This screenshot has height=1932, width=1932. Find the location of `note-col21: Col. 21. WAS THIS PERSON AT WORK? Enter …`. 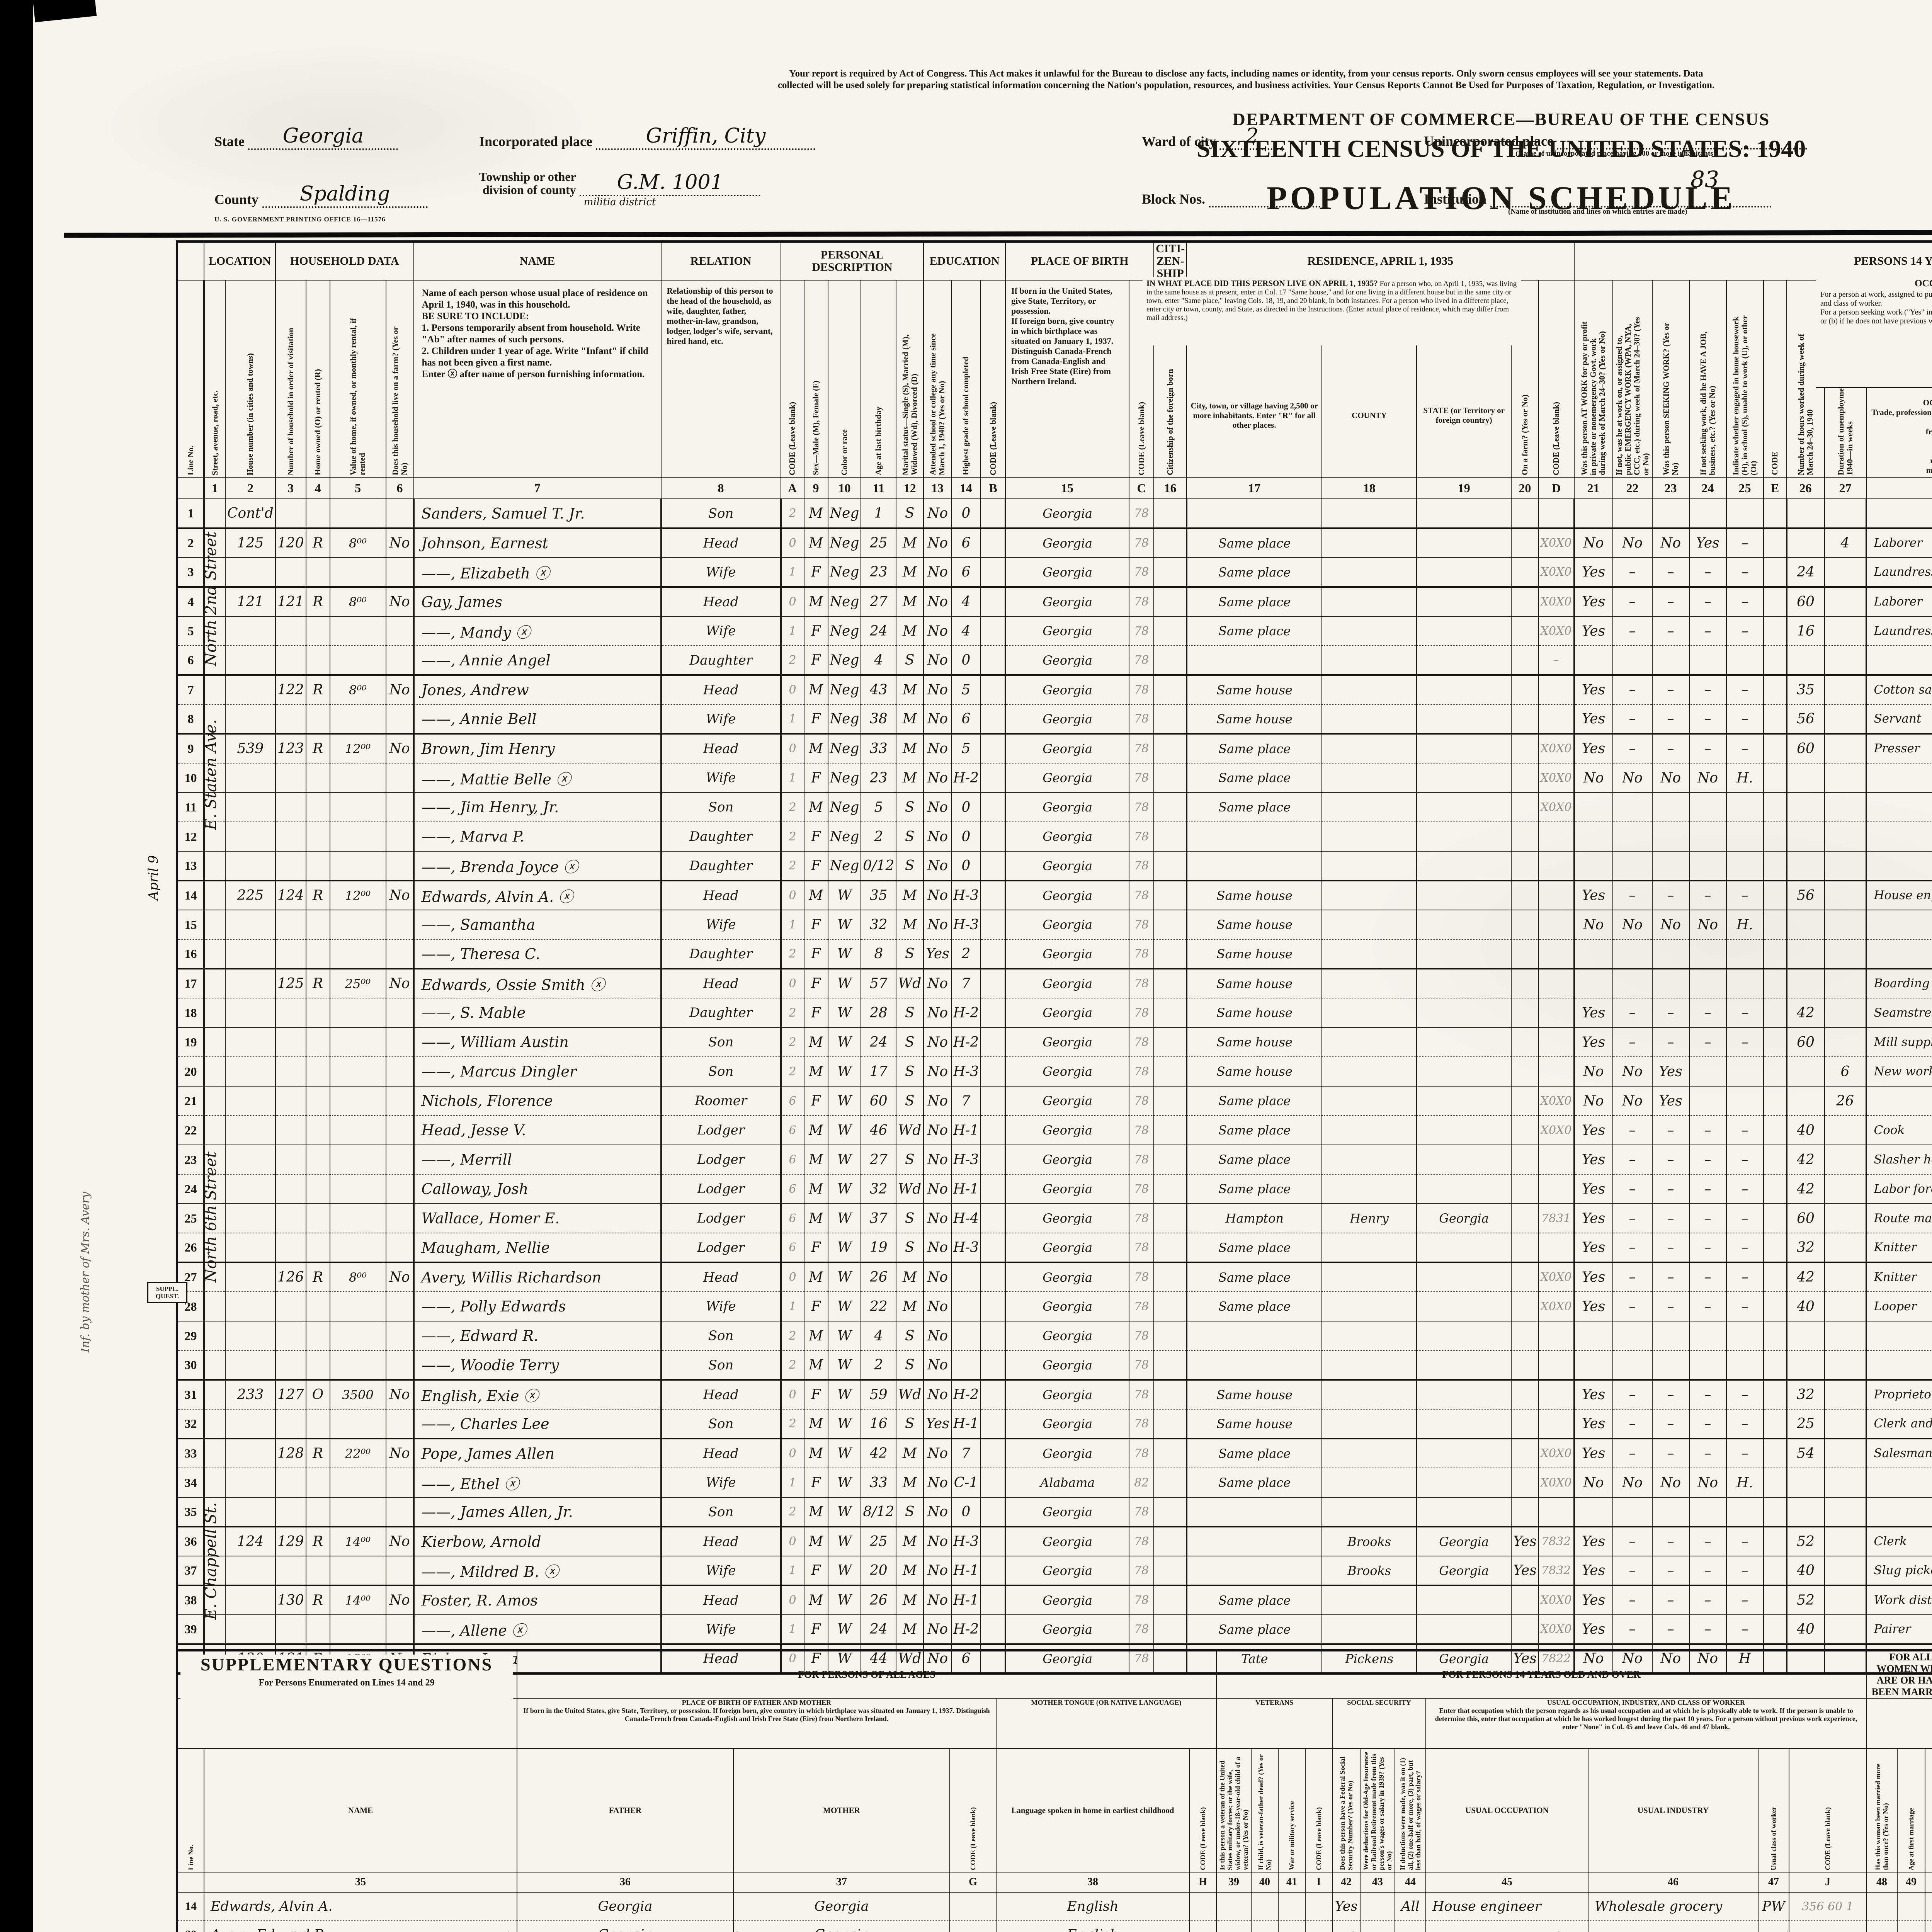

note-col21: Col. 21. WAS THIS PERSON AT WORK? Enter … is located at coordinates (1657, 1931).